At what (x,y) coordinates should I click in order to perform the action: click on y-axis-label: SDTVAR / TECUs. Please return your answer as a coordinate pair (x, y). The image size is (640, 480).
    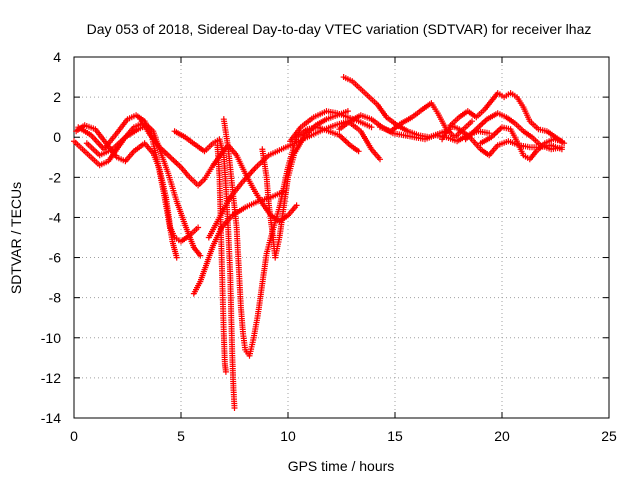
    Looking at the image, I should click on (16, 238).